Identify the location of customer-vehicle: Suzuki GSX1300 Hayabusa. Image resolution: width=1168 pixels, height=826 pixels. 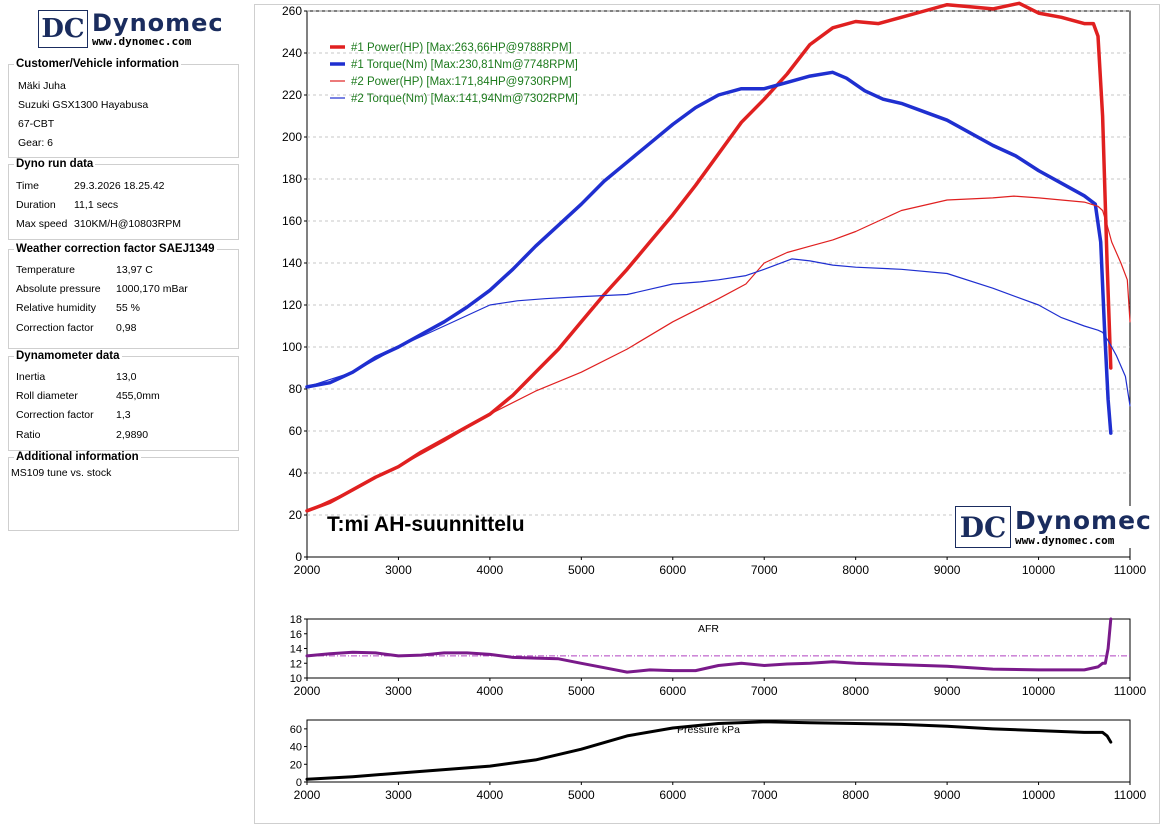
(83, 105).